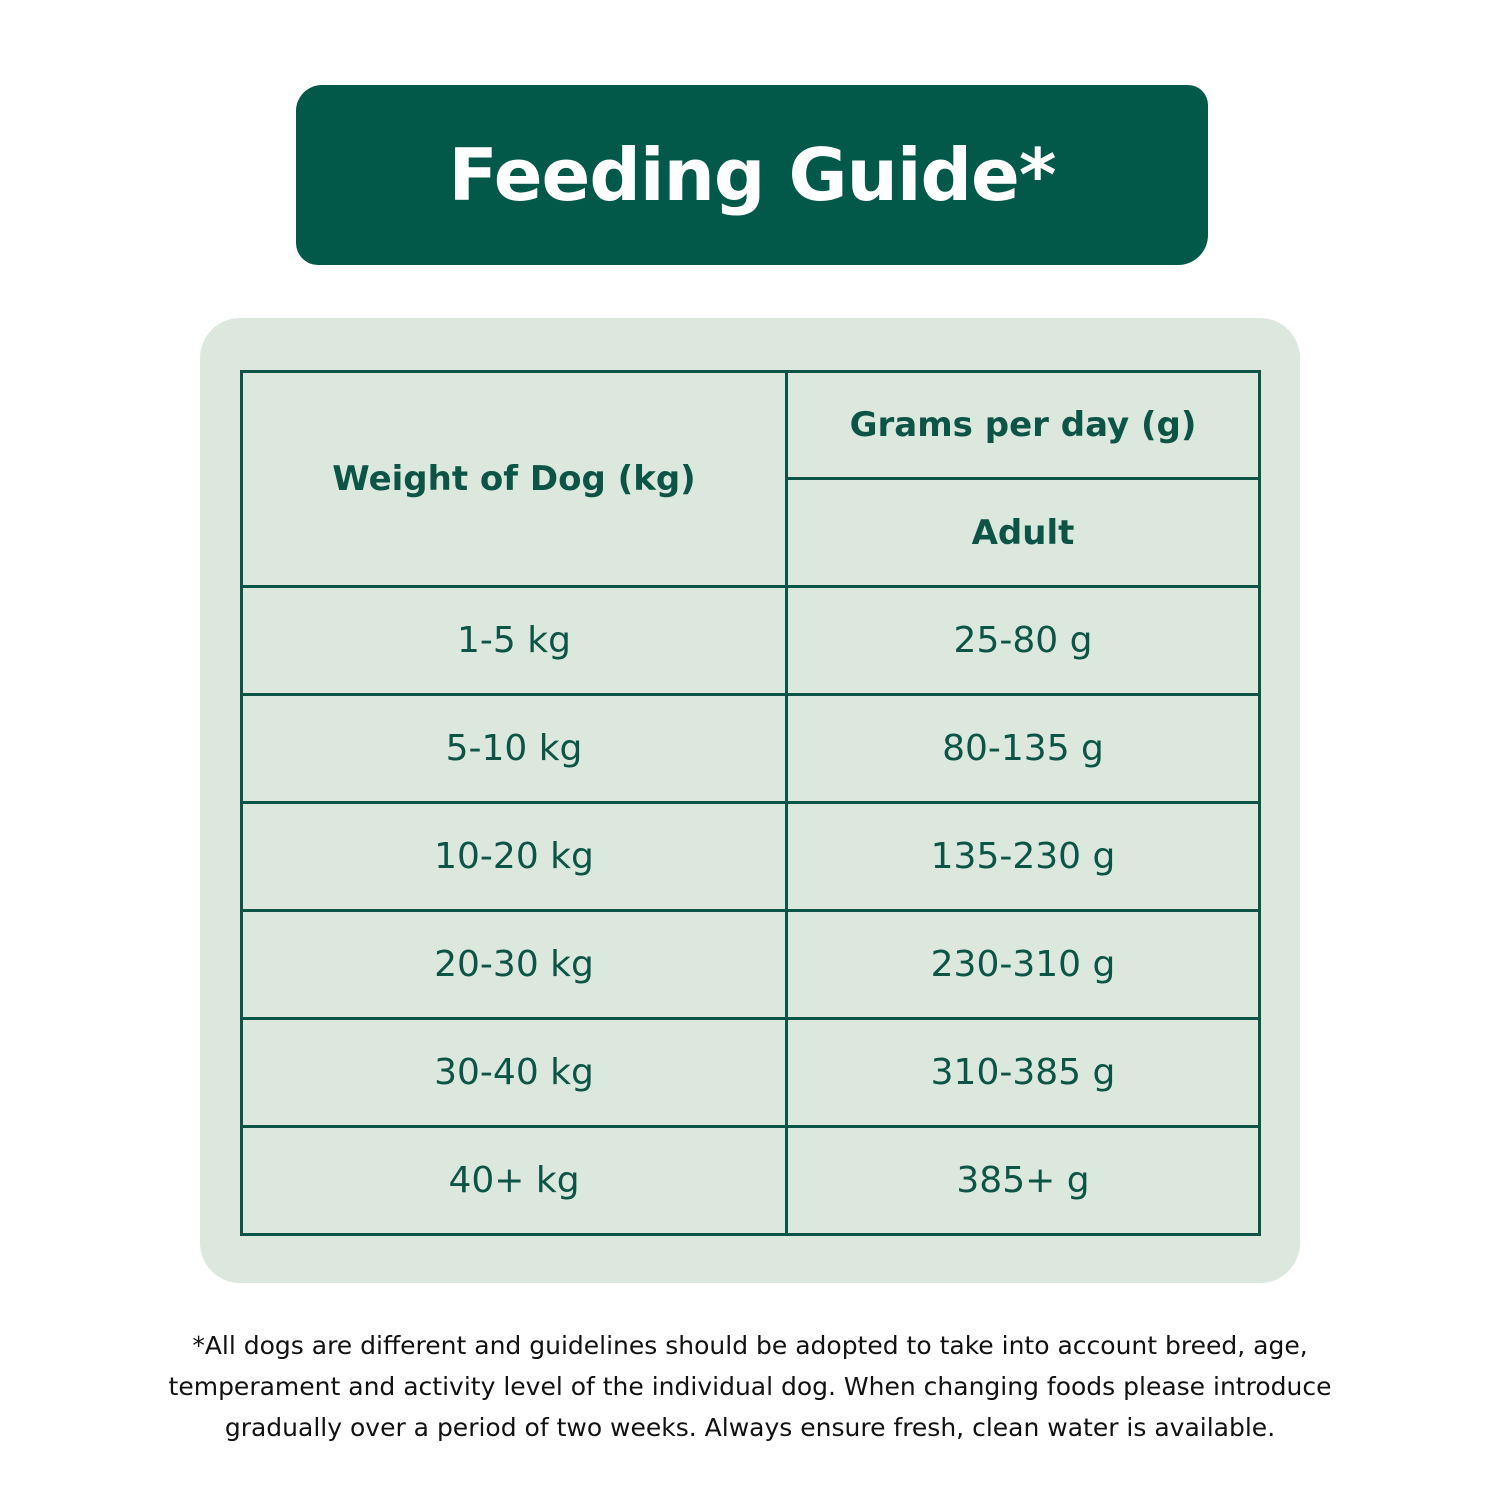  Describe the element at coordinates (514, 1072) in the screenshot. I see `weight-cell: 30-40 kg` at that location.